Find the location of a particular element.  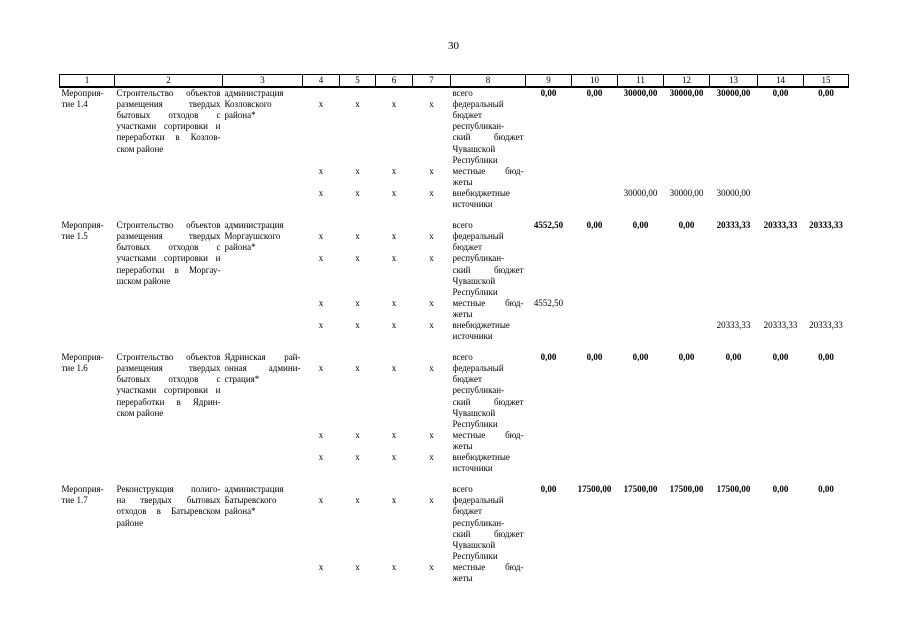

x-mark-column-6: х х х is located at coordinates (394, 418).